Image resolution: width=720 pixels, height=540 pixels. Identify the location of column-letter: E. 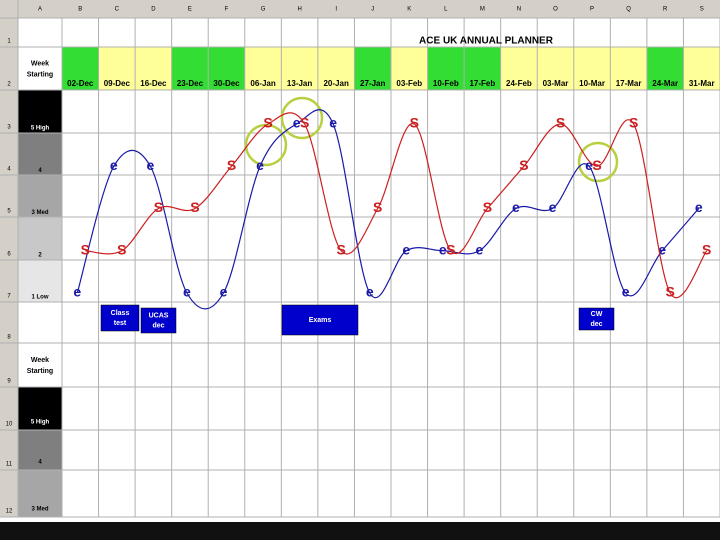
(190, 10).